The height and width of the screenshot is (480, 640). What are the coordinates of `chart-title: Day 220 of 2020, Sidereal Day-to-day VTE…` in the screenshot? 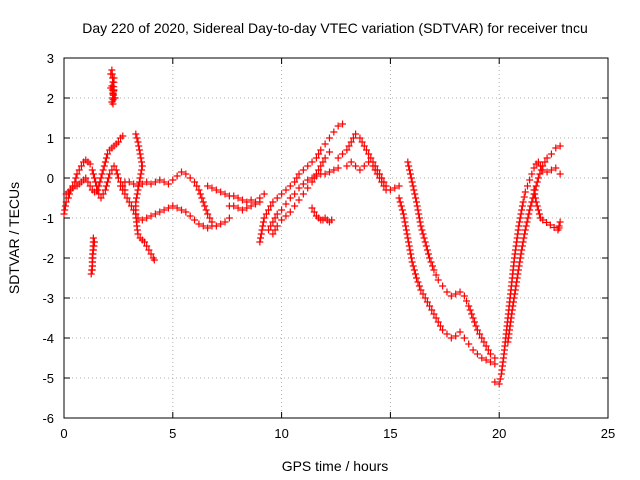 It's located at (335, 28).